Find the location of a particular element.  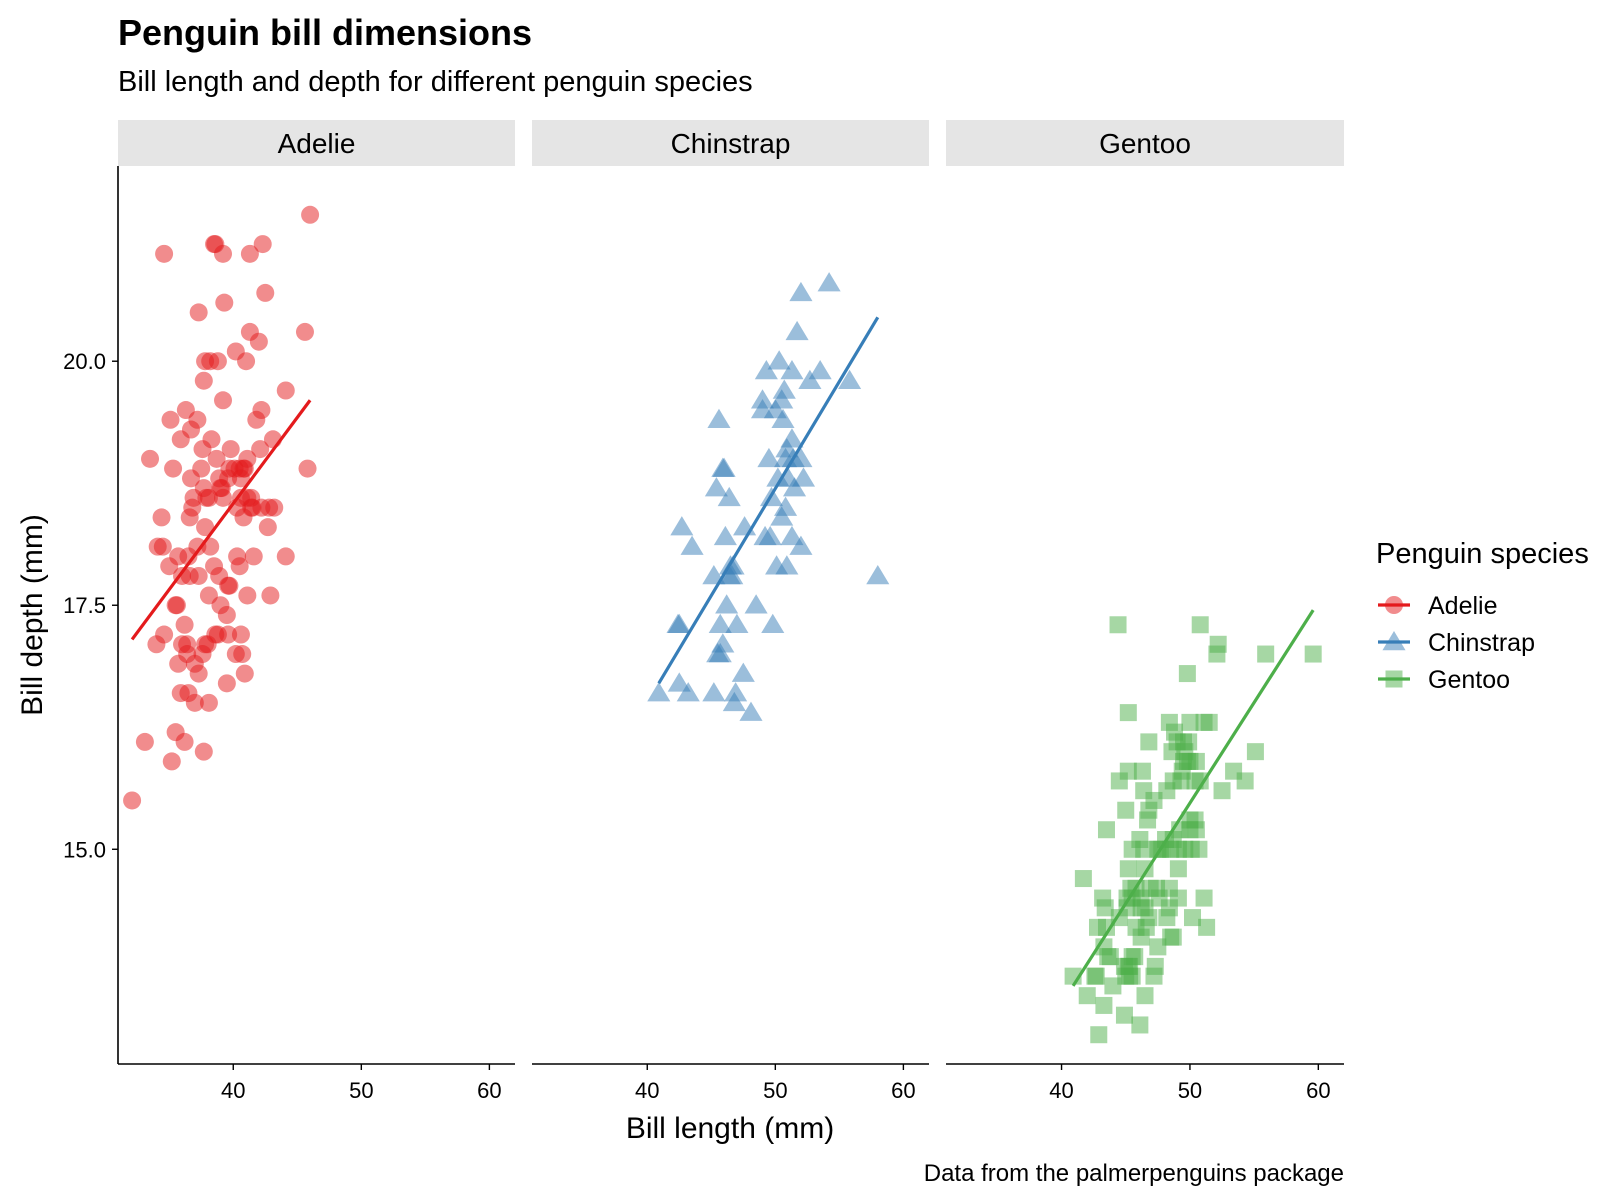

facet-strip-gentoo is located at coordinates (1145, 143).